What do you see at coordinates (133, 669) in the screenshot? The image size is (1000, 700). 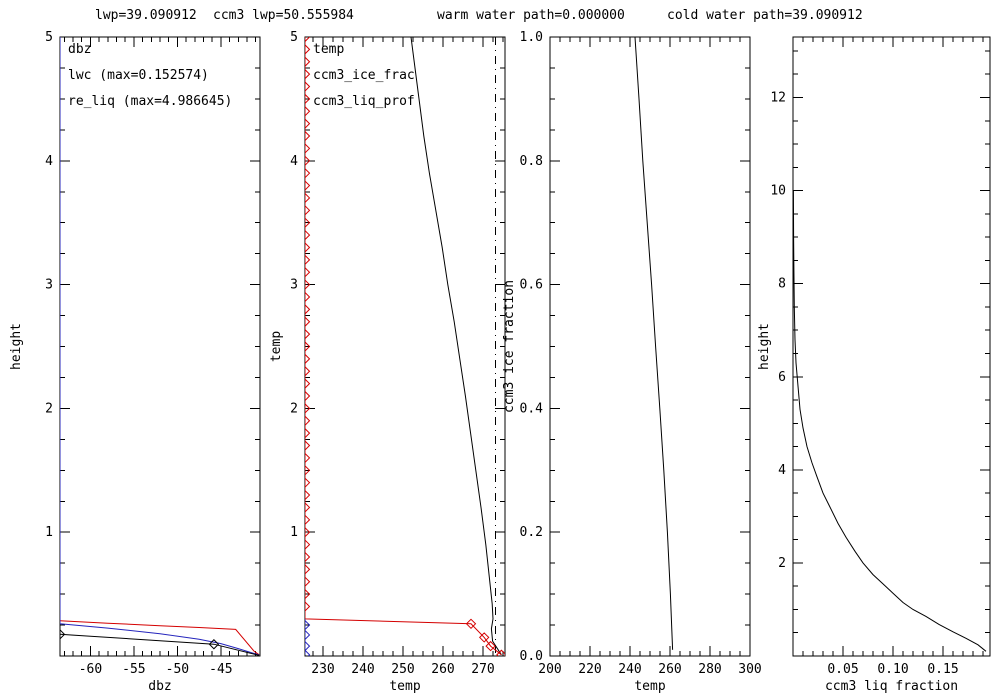 I see `x-tick-label: -55` at bounding box center [133, 669].